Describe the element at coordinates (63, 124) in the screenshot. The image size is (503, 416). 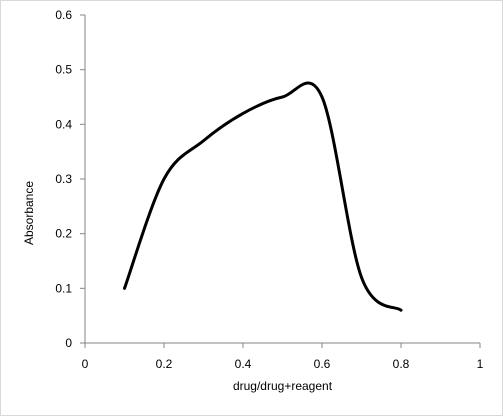
I see `y-tick-label: 0.4` at that location.